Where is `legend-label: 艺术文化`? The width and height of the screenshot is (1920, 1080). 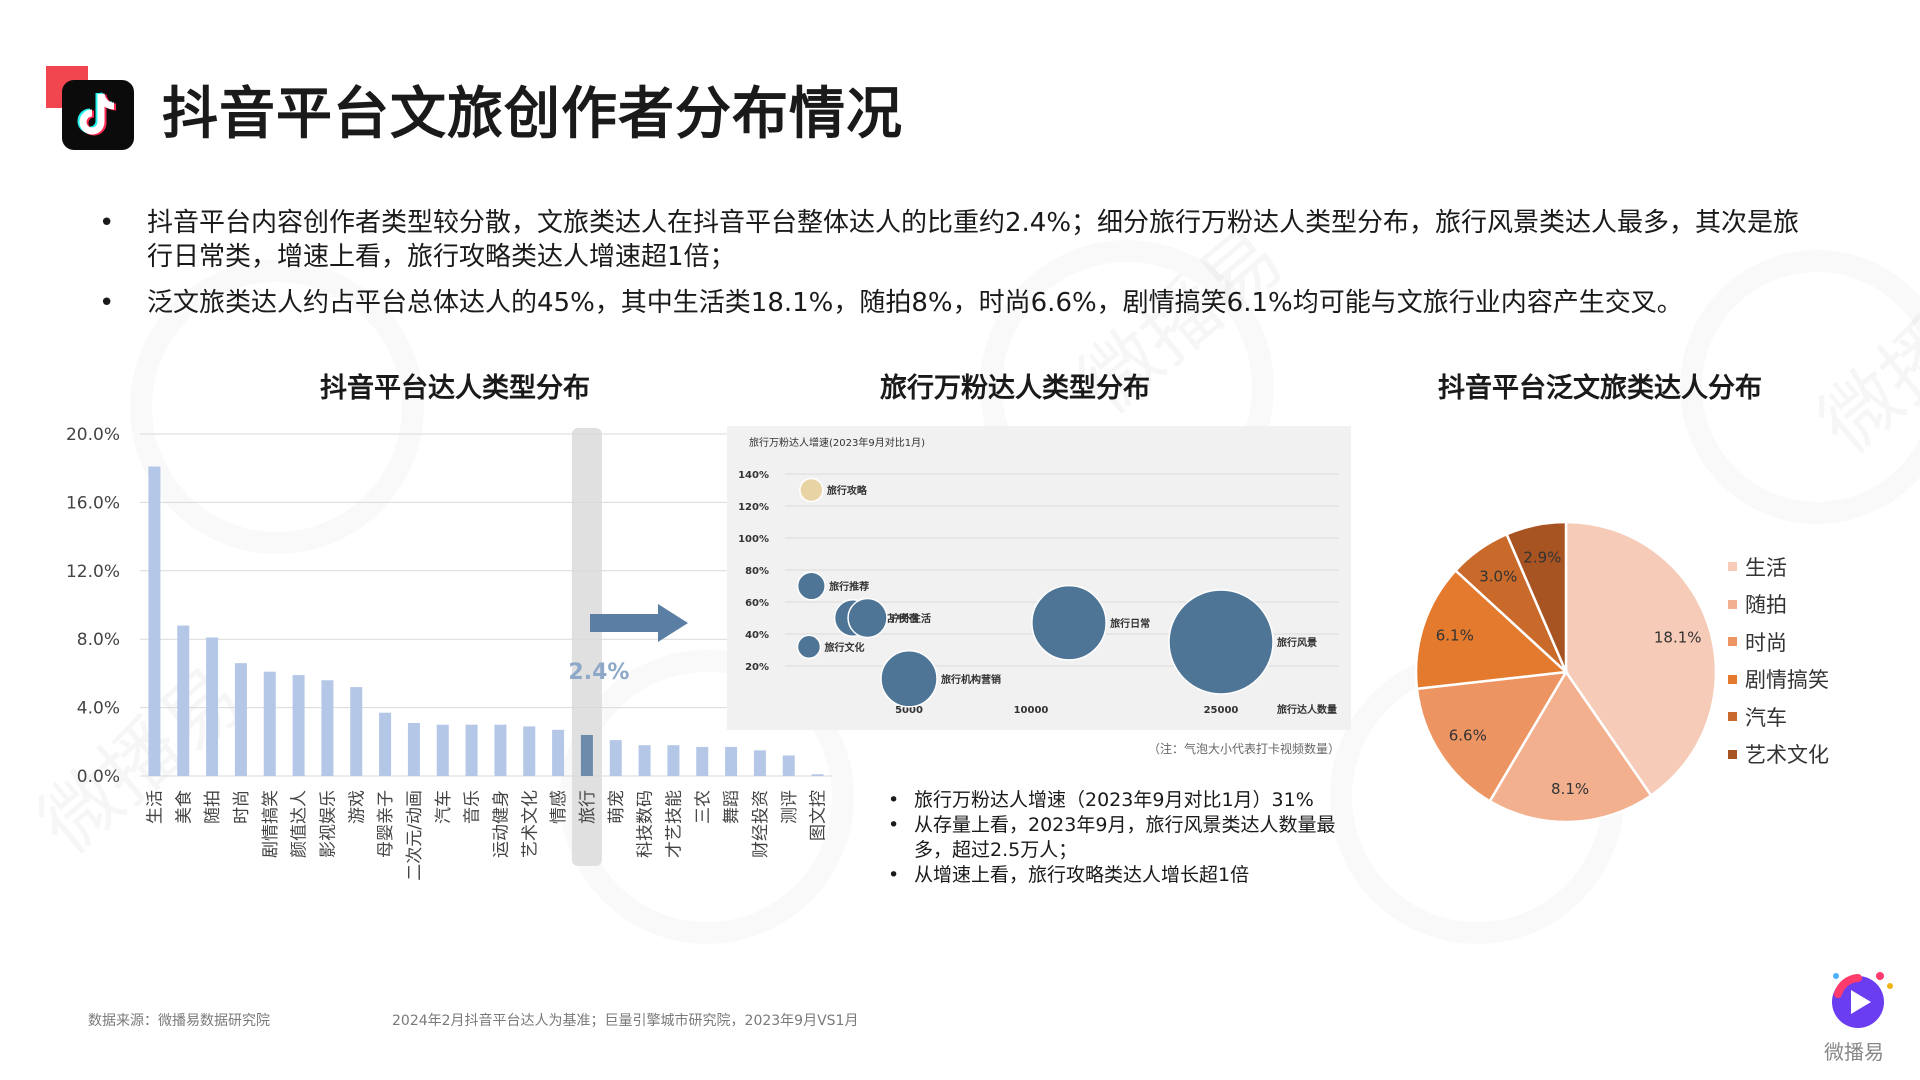 legend-label: 艺术文化 is located at coordinates (1787, 755).